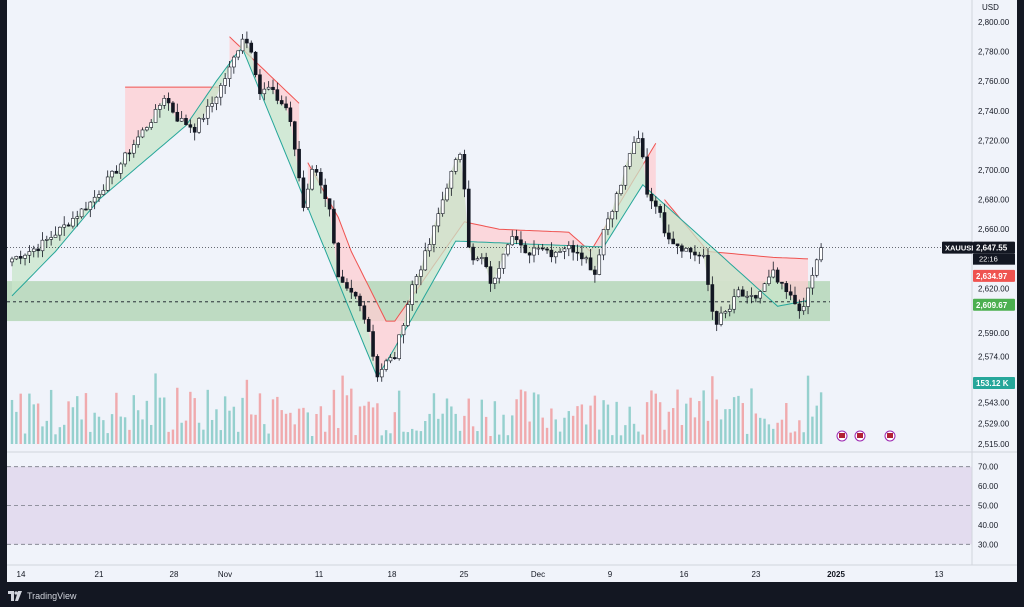 This screenshot has width=1024, height=607. Describe the element at coordinates (21, 574) in the screenshot. I see `time-tick-label: 14` at that location.